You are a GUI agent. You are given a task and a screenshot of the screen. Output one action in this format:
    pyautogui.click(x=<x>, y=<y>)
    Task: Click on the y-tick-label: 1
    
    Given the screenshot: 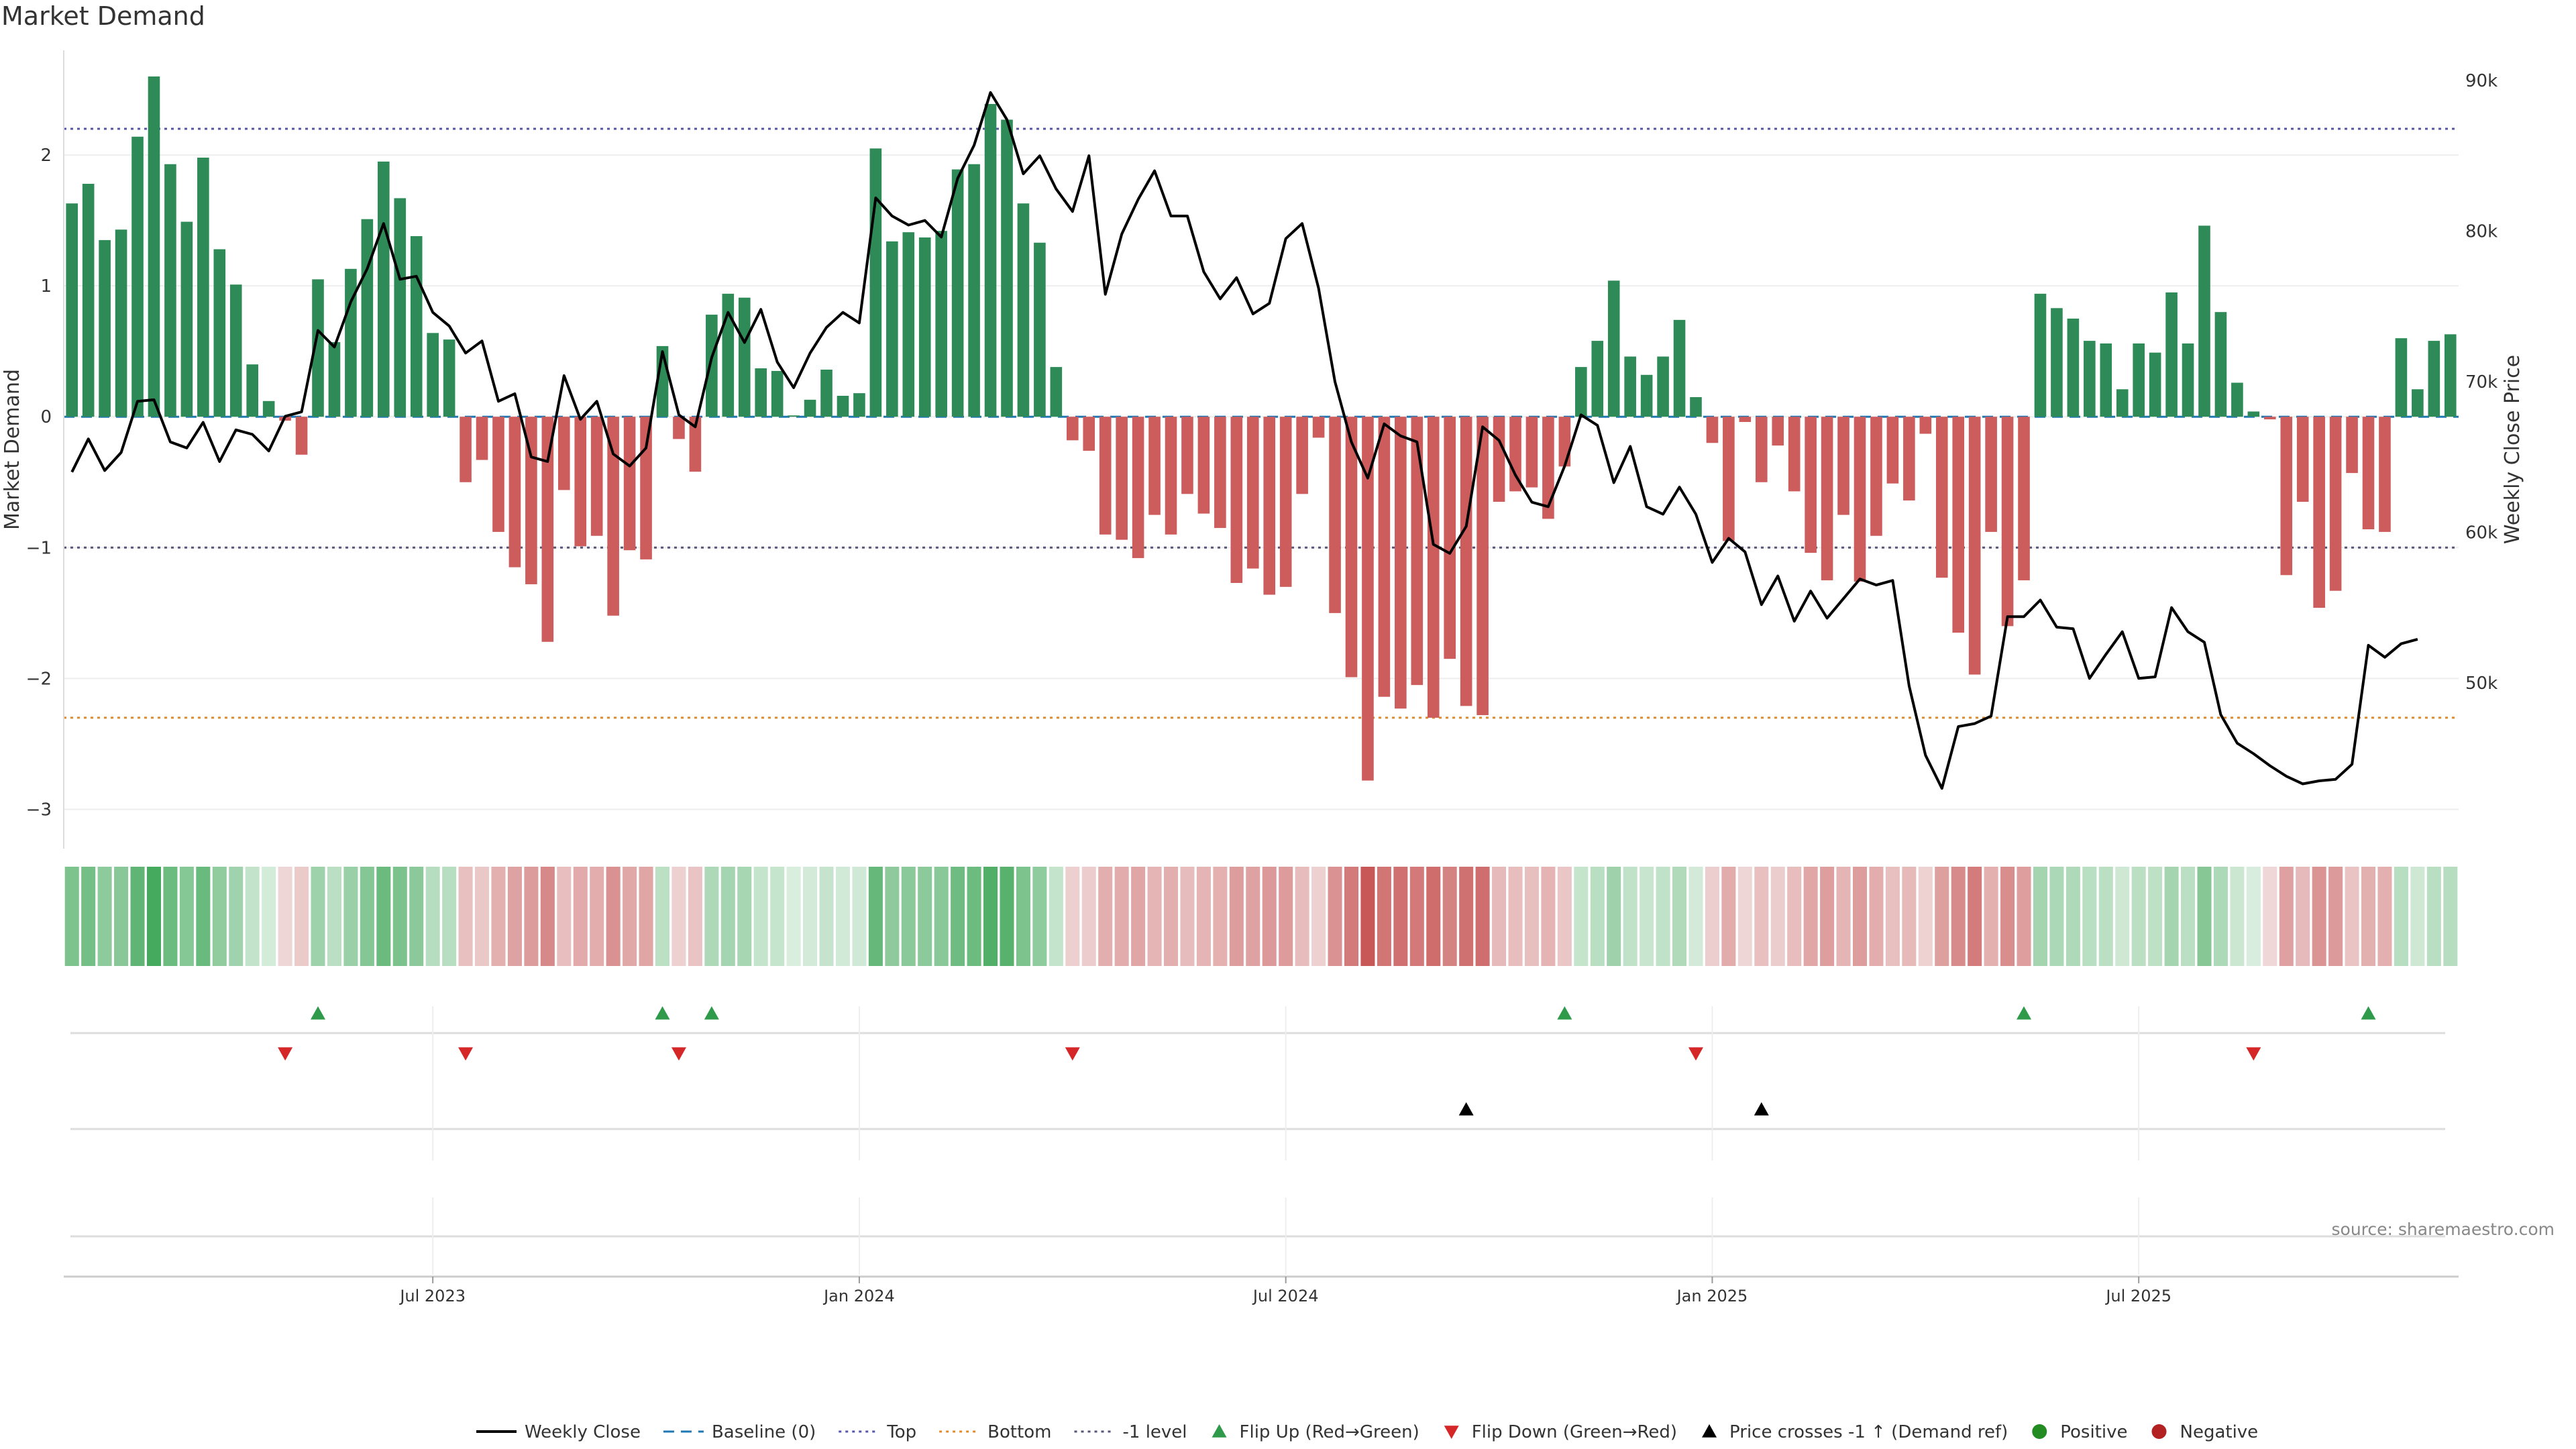 What is the action you would take?
    pyautogui.click(x=46, y=286)
    